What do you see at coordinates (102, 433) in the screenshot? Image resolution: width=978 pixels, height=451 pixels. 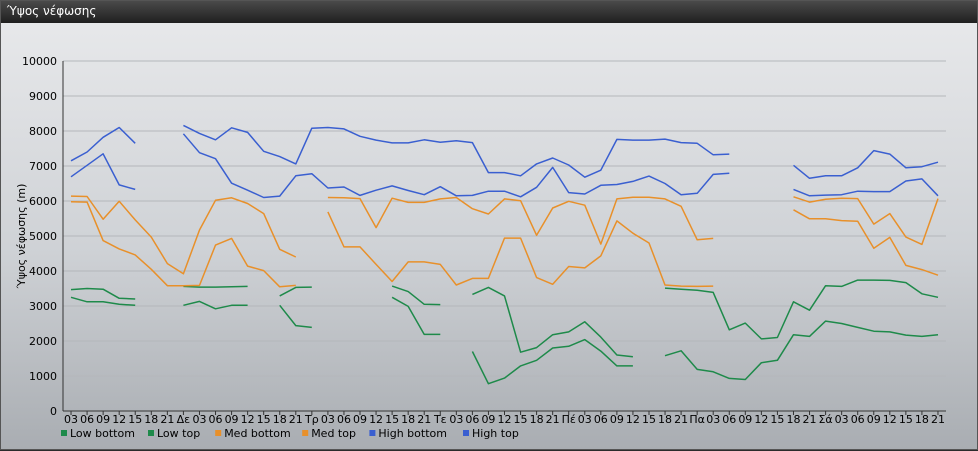 I see `legend-label: Low bottom` at bounding box center [102, 433].